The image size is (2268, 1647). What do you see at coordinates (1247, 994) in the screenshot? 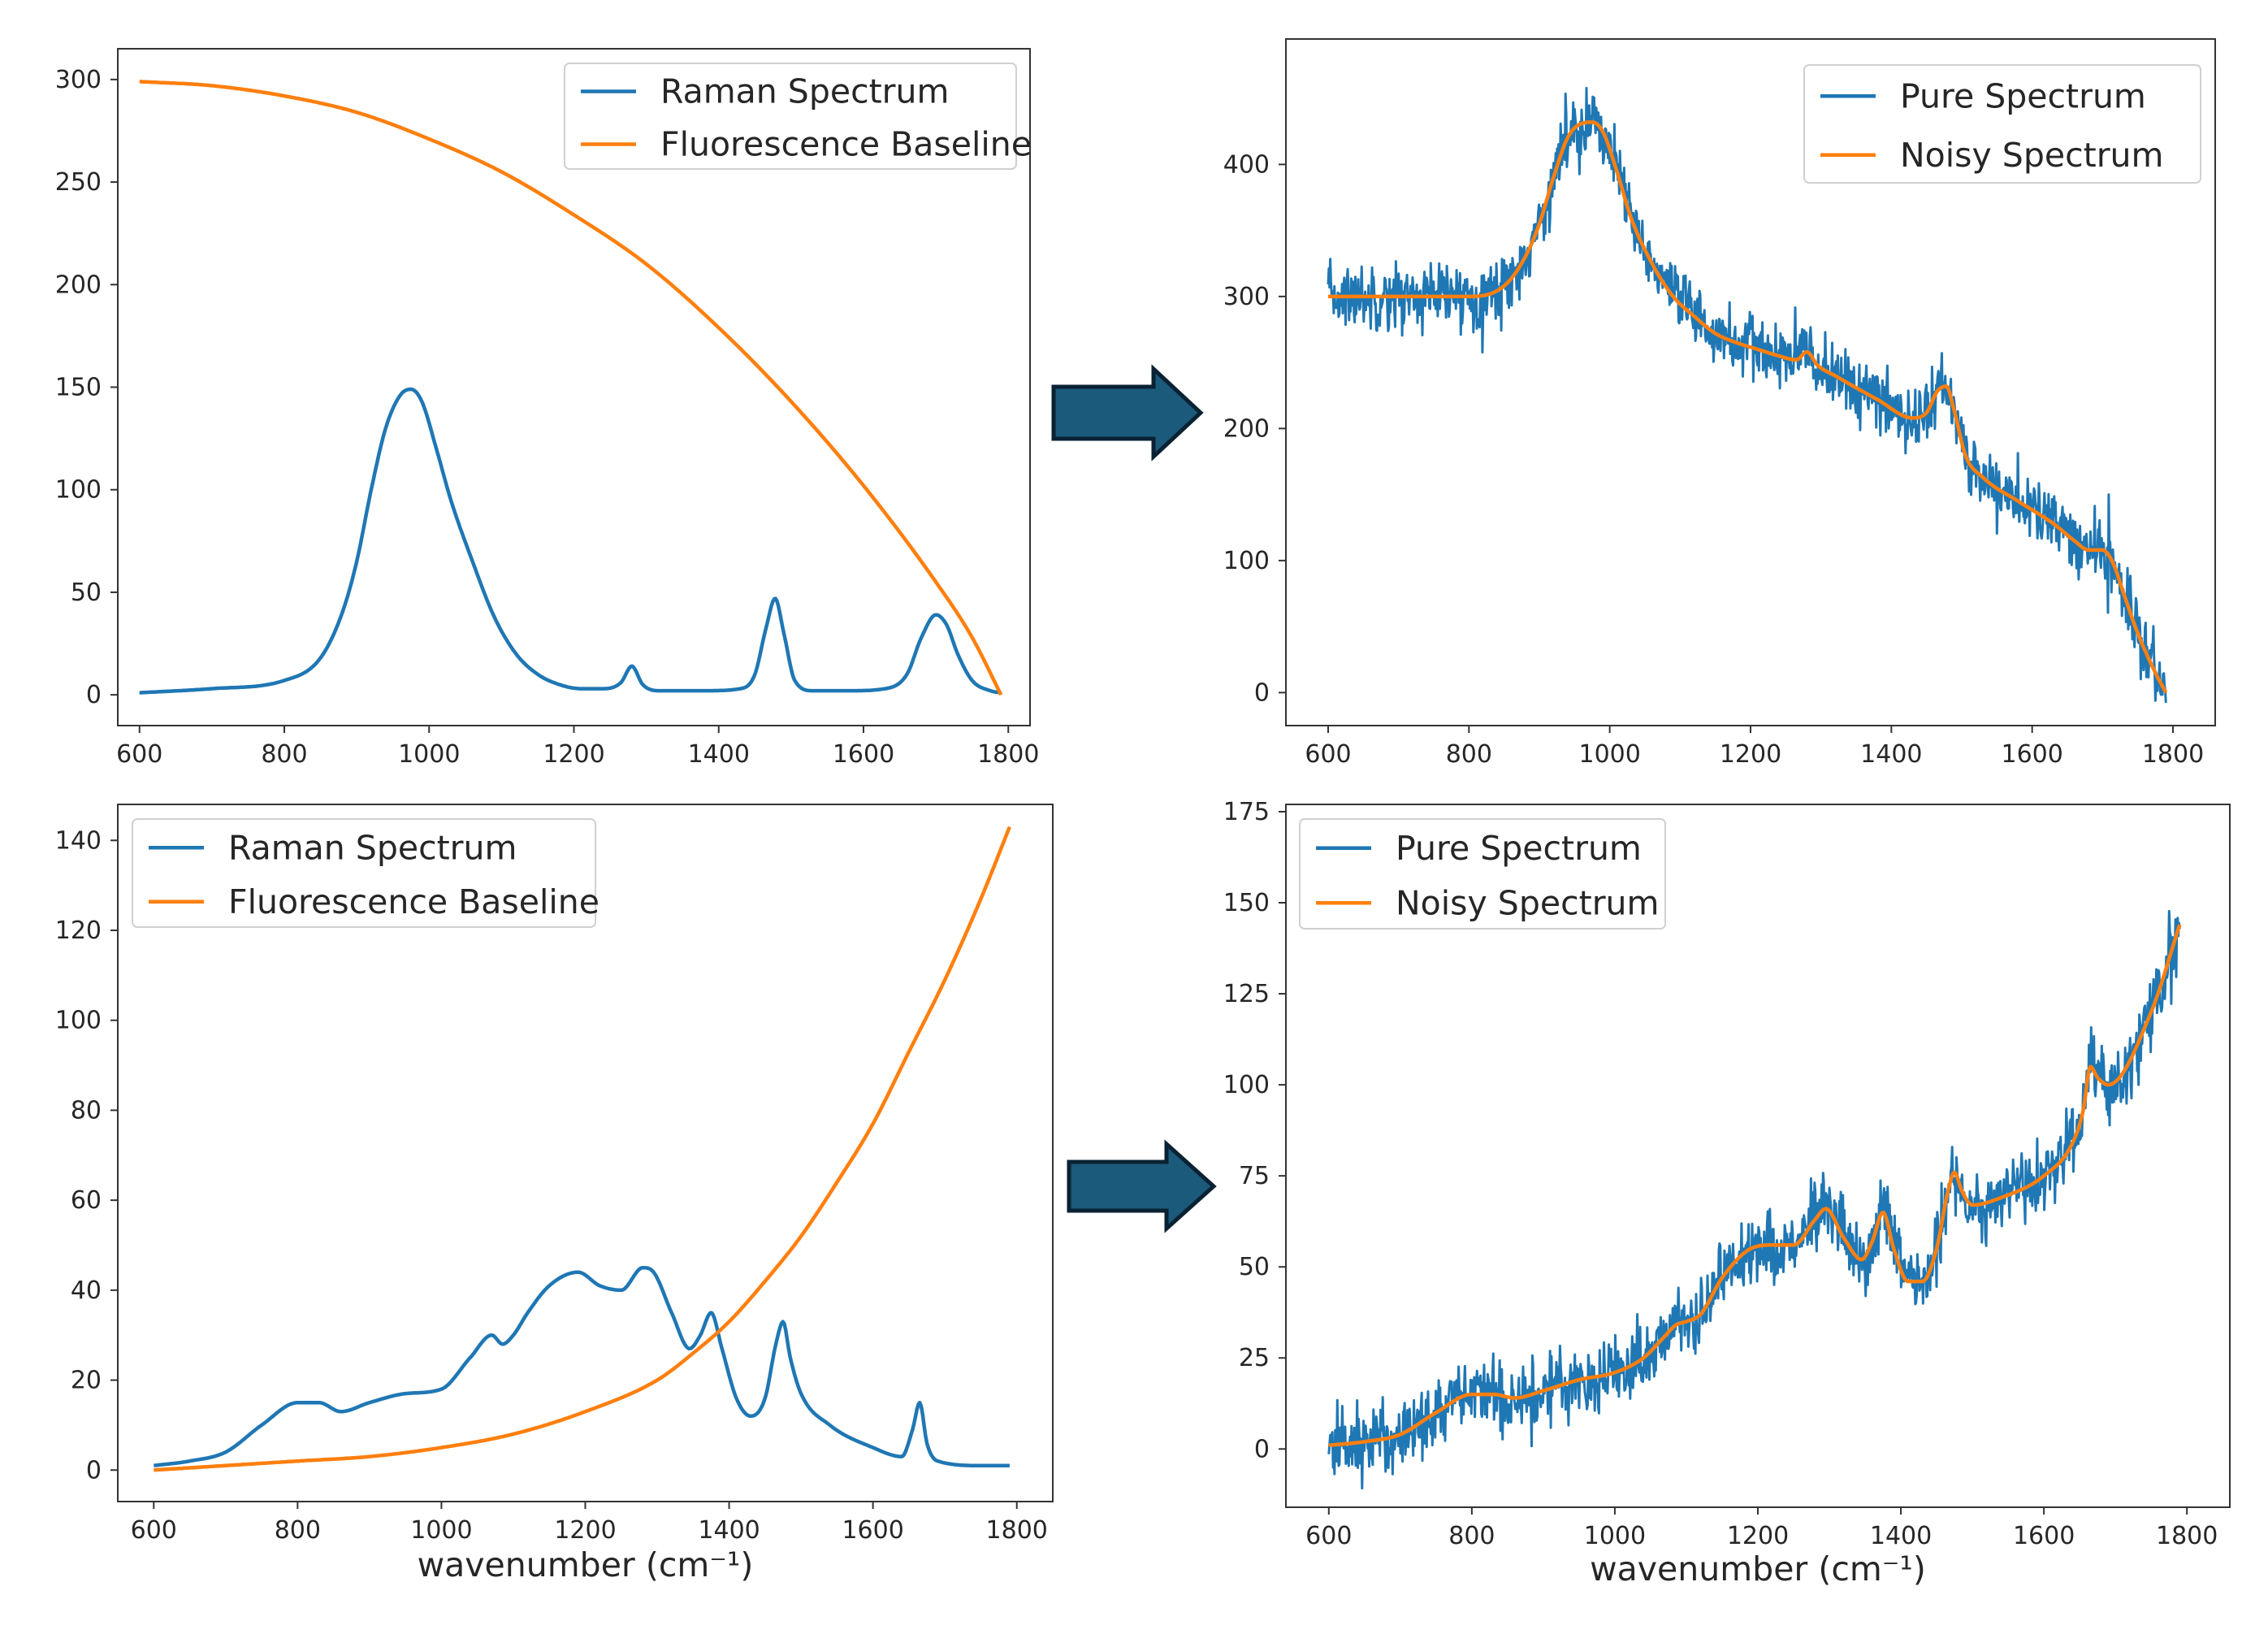
I see `y-tick-label: 125` at bounding box center [1247, 994].